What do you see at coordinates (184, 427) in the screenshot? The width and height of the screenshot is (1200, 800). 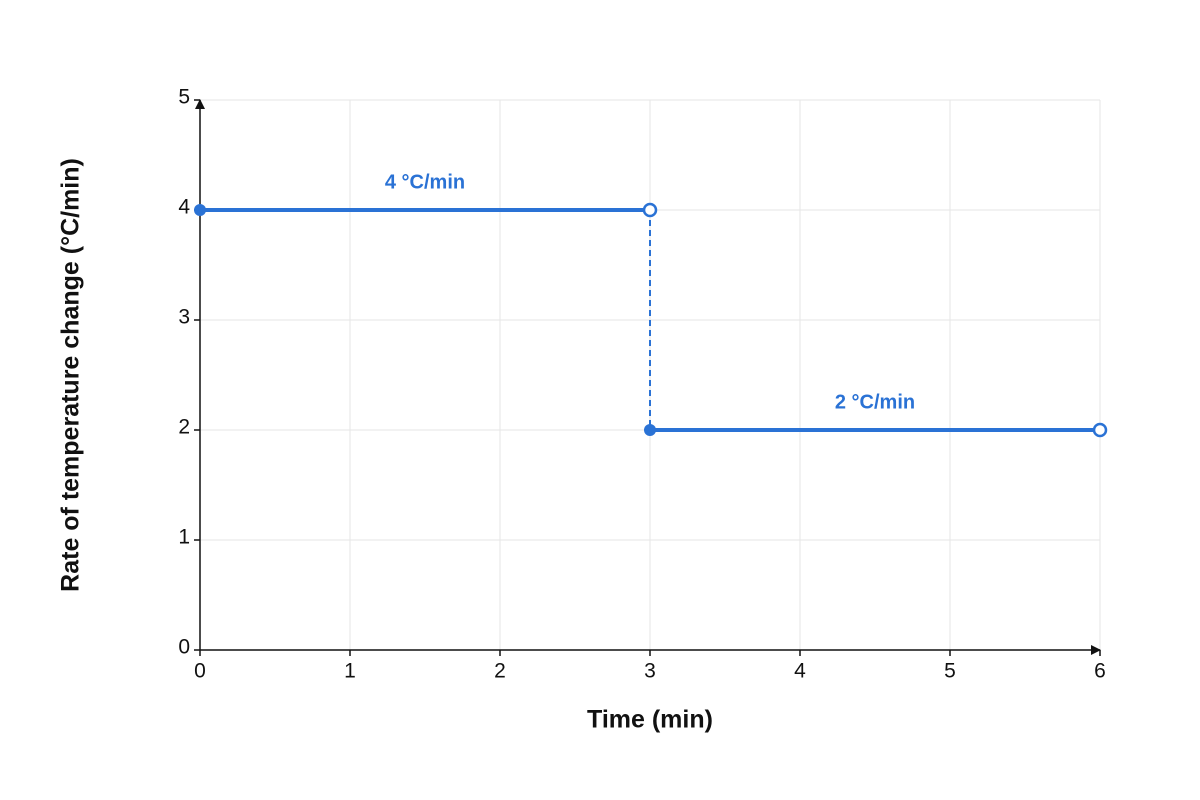 I see `y-tick-label: 2` at bounding box center [184, 427].